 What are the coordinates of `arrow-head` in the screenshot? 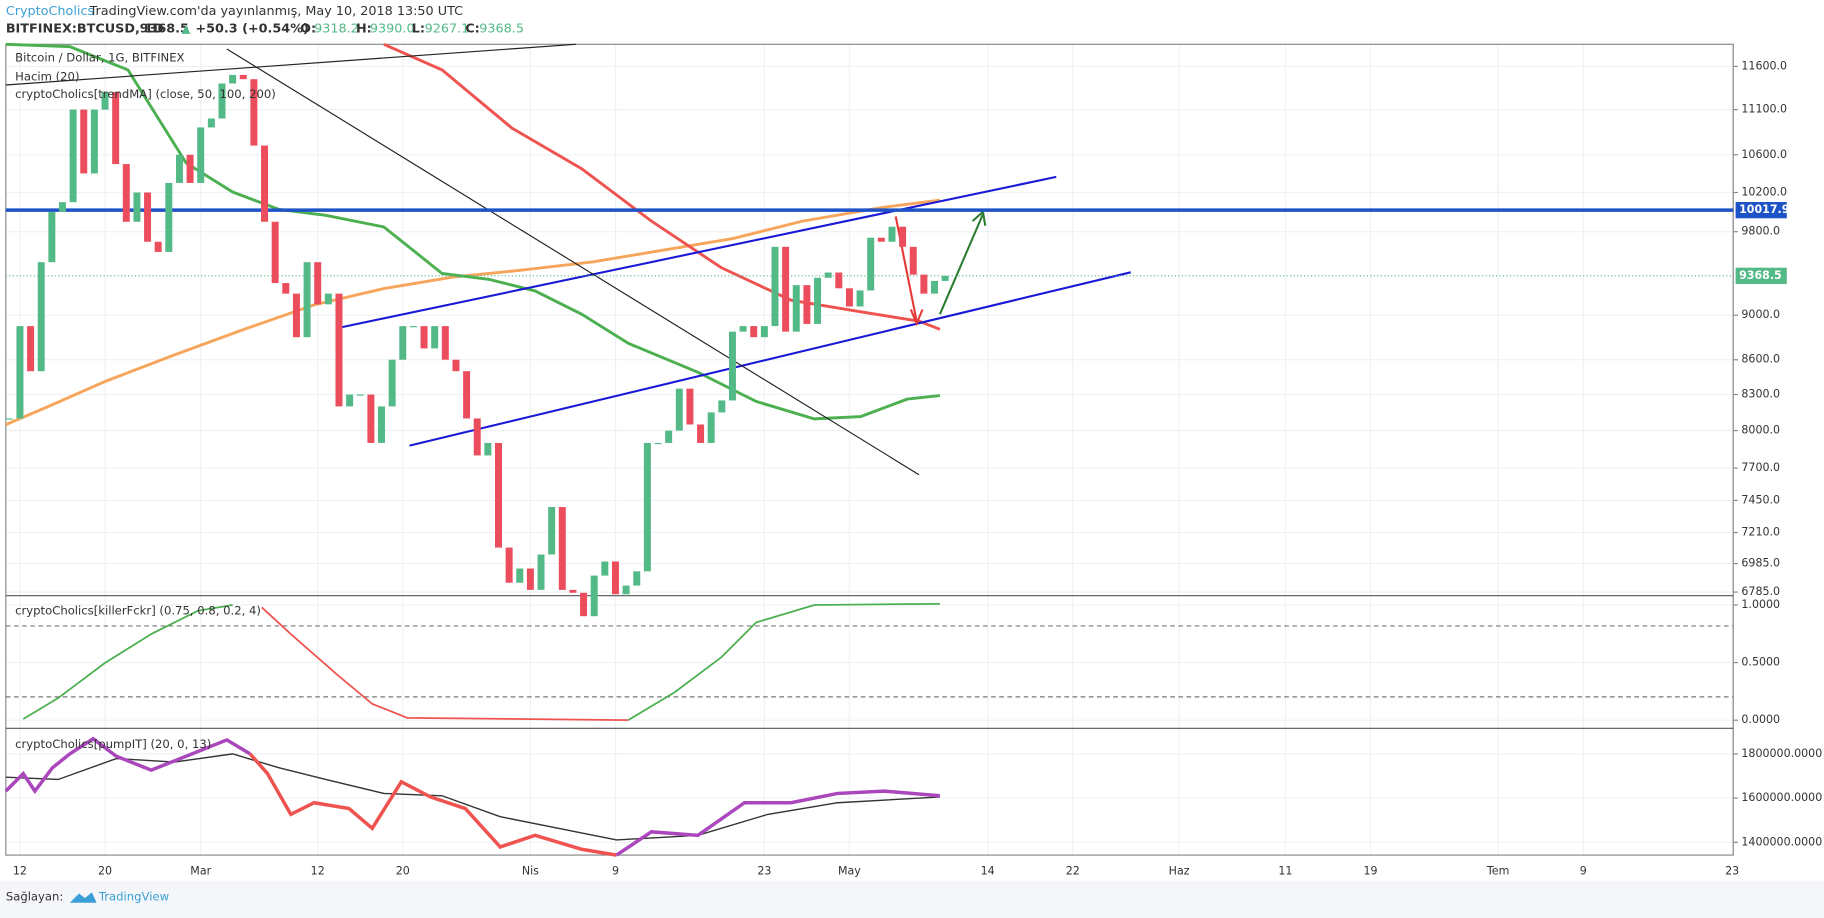 It's located at (916, 318).